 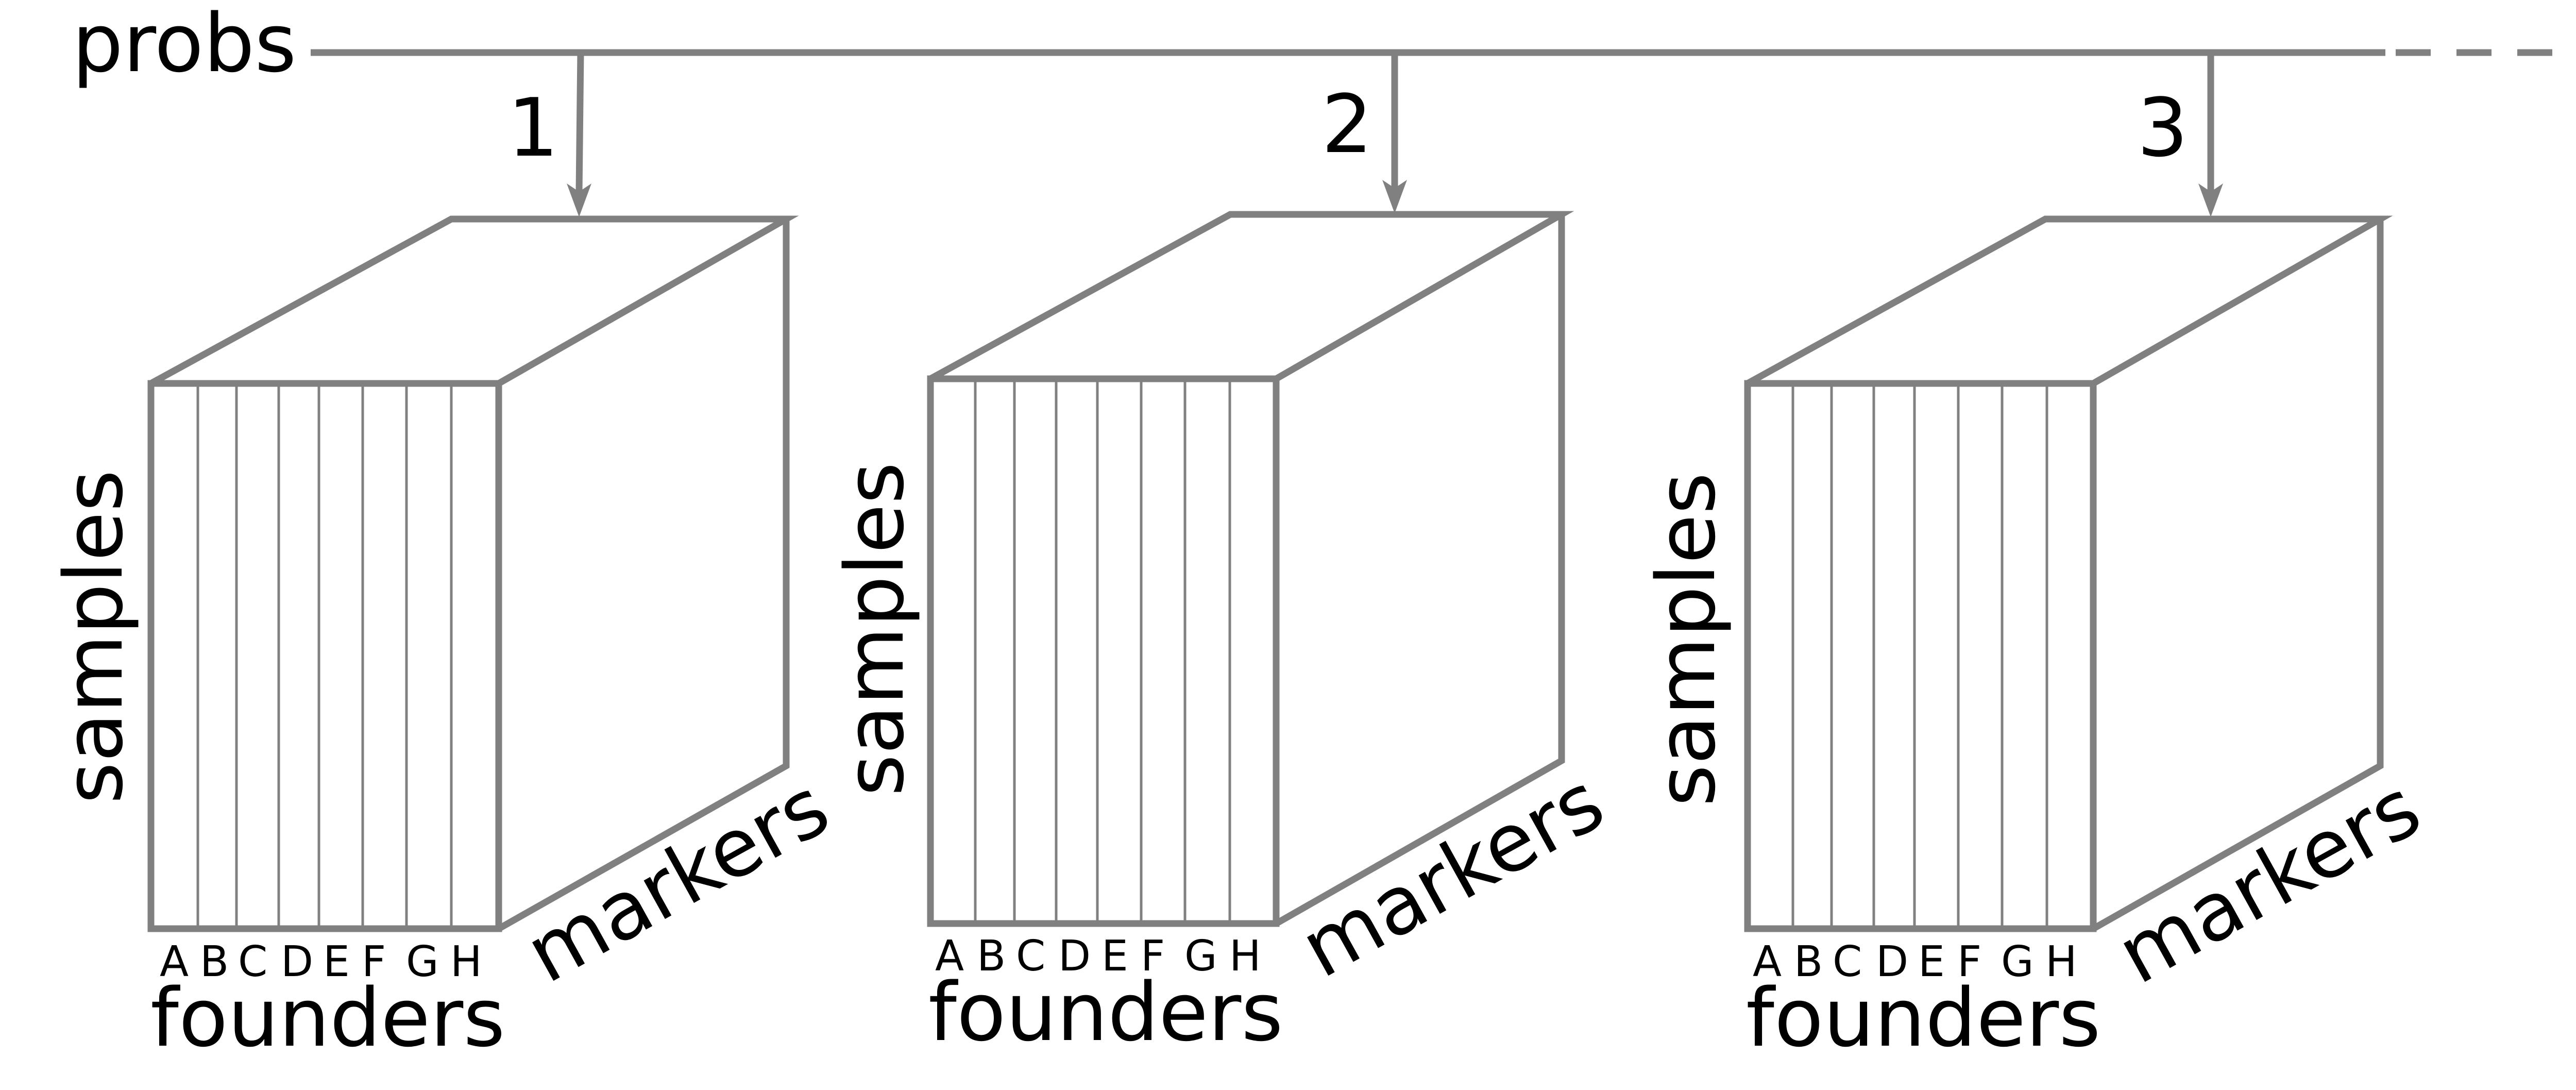 What do you see at coordinates (1346, 124) in the screenshot?
I see `array-index-label: 2` at bounding box center [1346, 124].